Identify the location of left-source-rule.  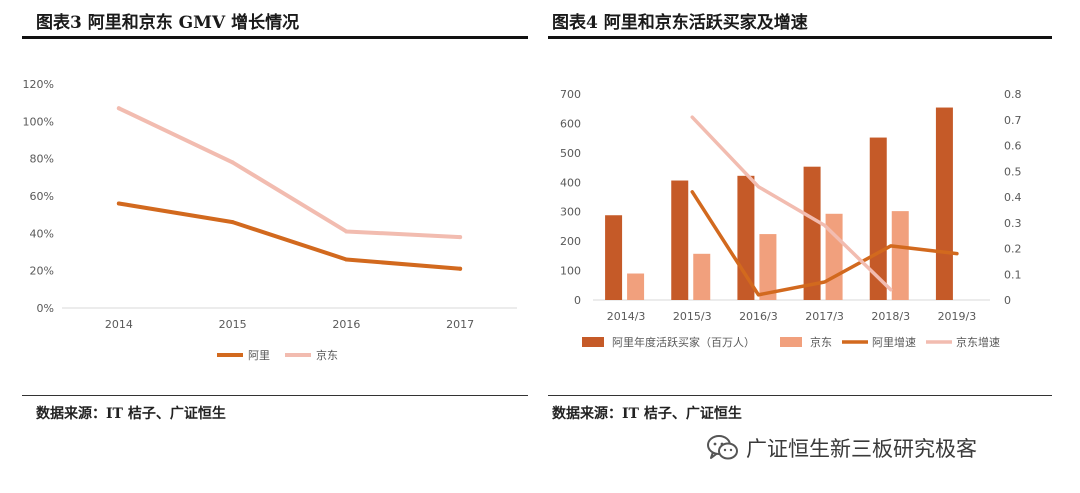
(275, 395).